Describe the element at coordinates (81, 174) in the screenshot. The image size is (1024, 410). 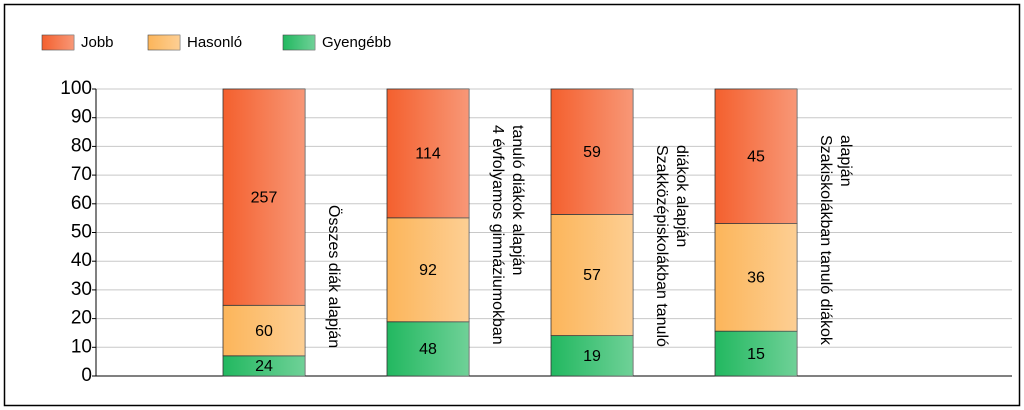
I see `y-tick-label: 70` at that location.